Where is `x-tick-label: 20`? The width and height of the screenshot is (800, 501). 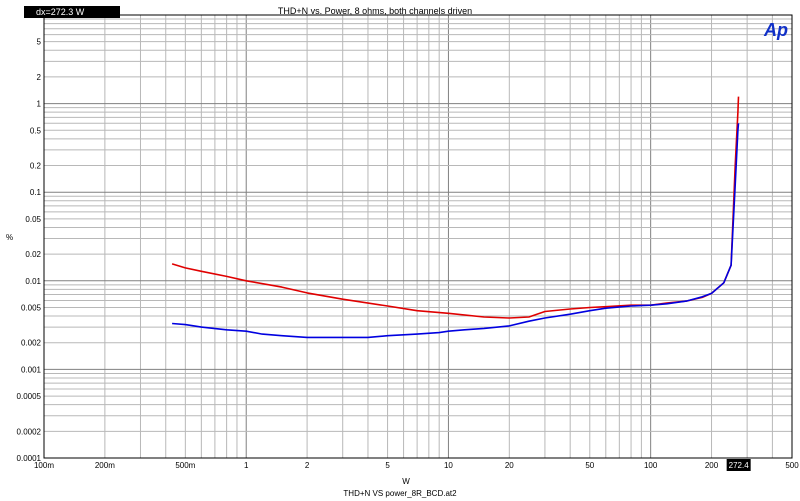
x-tick-label: 20 is located at coordinates (509, 465).